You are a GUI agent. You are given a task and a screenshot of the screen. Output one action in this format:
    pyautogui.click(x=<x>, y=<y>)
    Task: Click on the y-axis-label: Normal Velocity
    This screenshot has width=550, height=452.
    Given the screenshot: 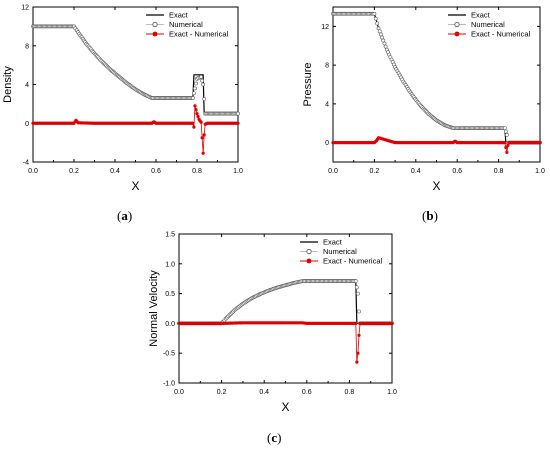 What is the action you would take?
    pyautogui.click(x=154, y=308)
    